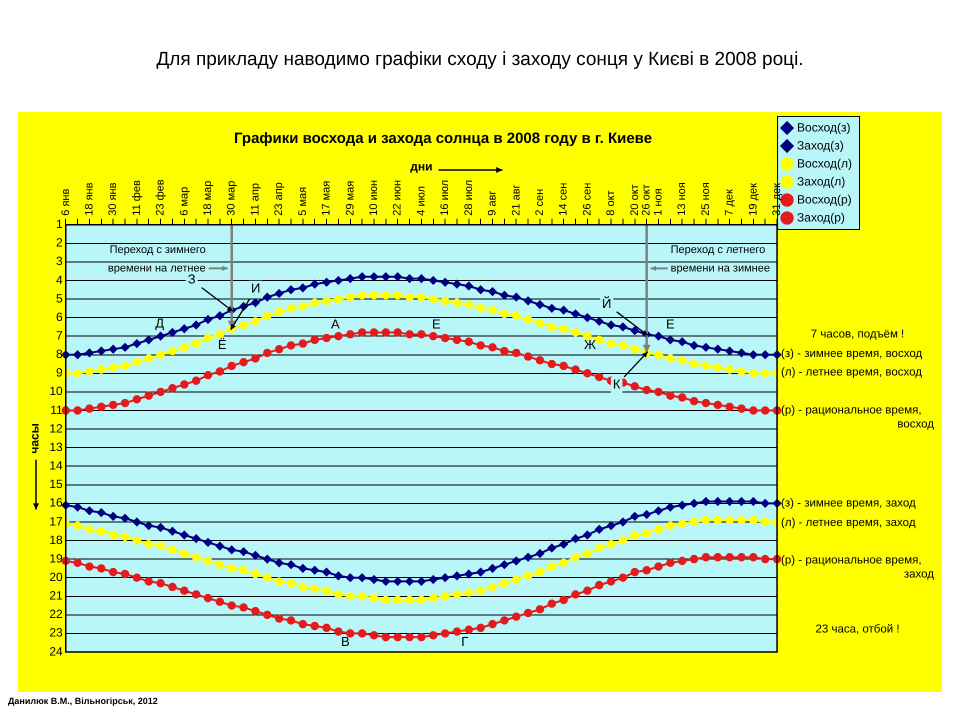  Describe the element at coordinates (682, 199) in the screenshot. I see `x-tick-label: 13 ноя` at that location.